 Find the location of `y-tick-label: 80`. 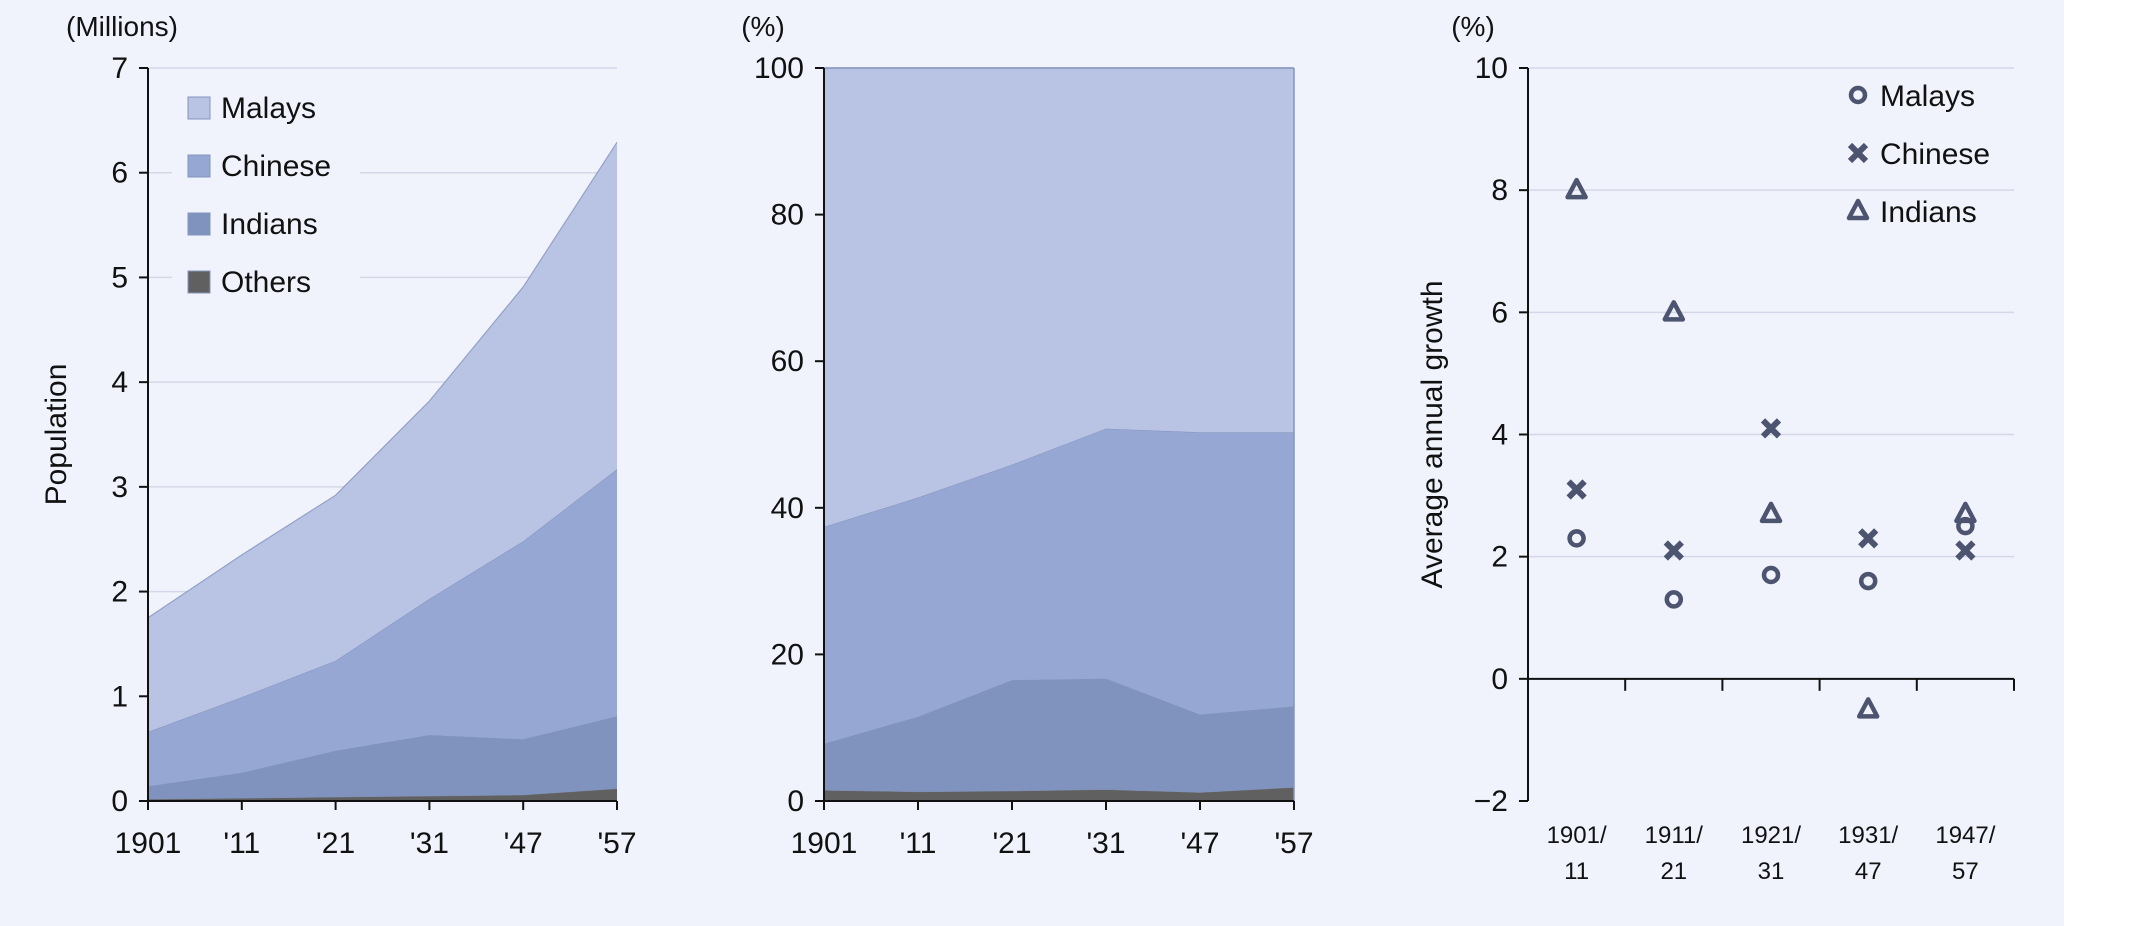

y-tick-label: 80 is located at coordinates (787, 215).